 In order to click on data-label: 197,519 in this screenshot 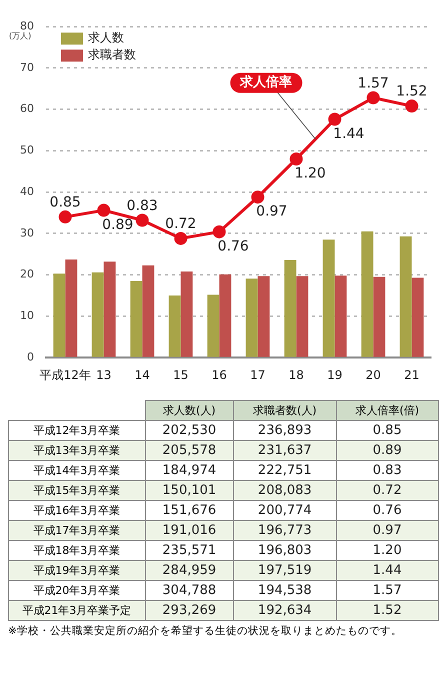, I will do `click(285, 570)`.